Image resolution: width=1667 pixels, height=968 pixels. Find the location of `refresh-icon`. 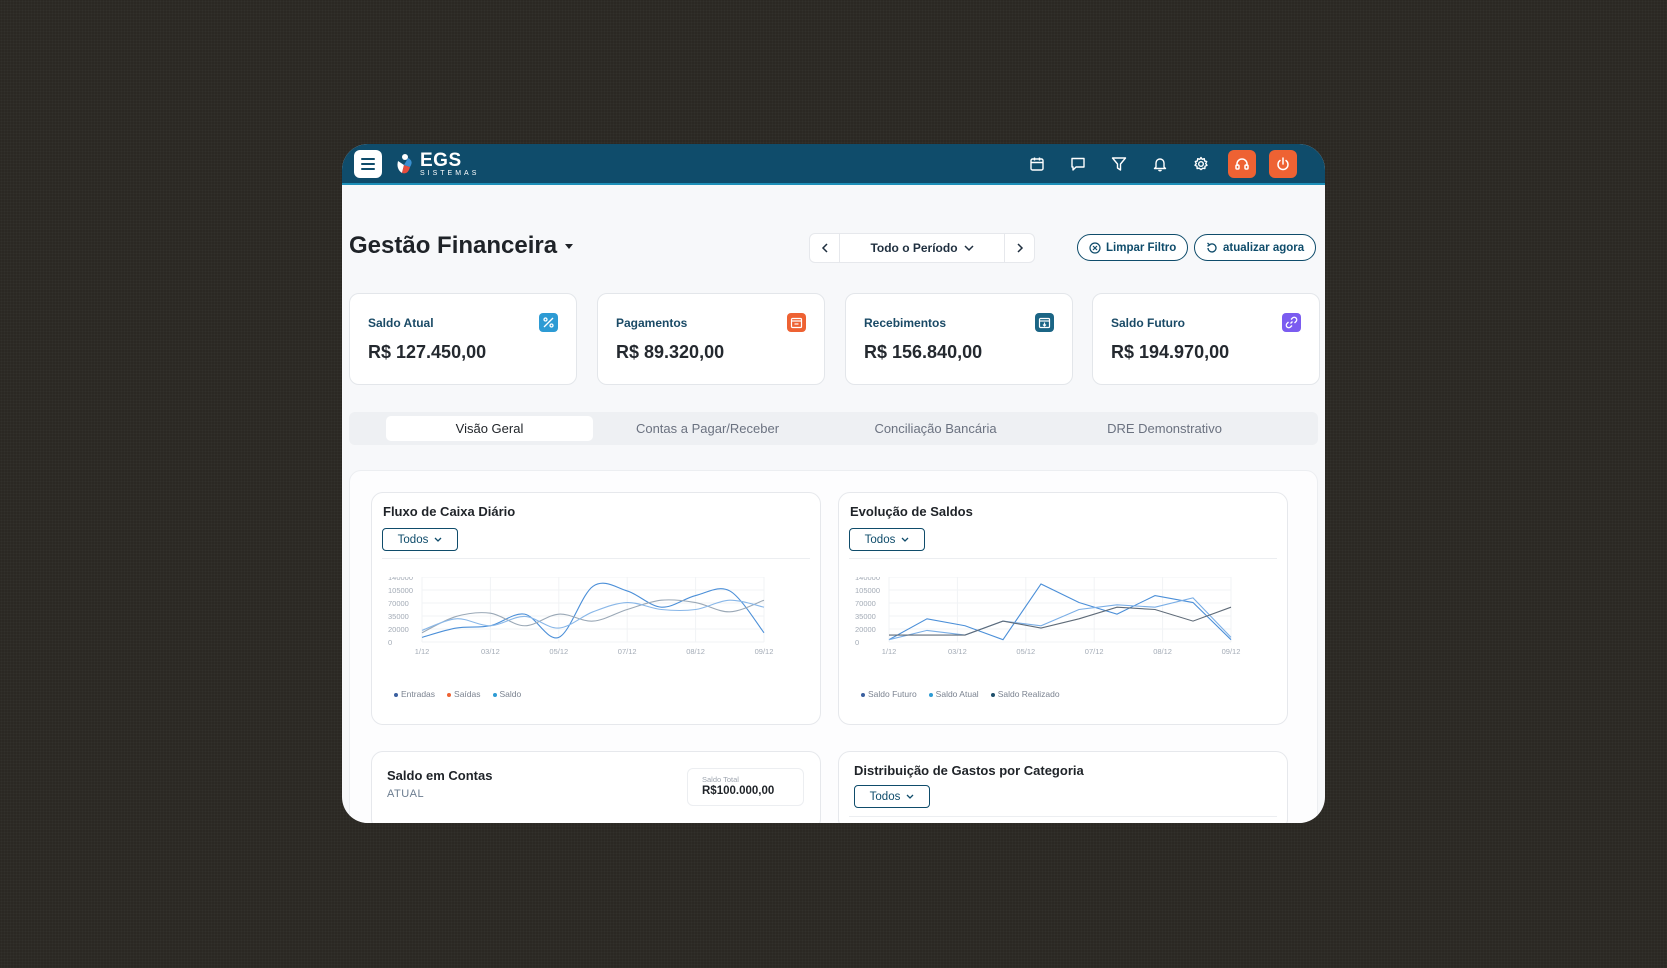

refresh-icon is located at coordinates (1212, 247).